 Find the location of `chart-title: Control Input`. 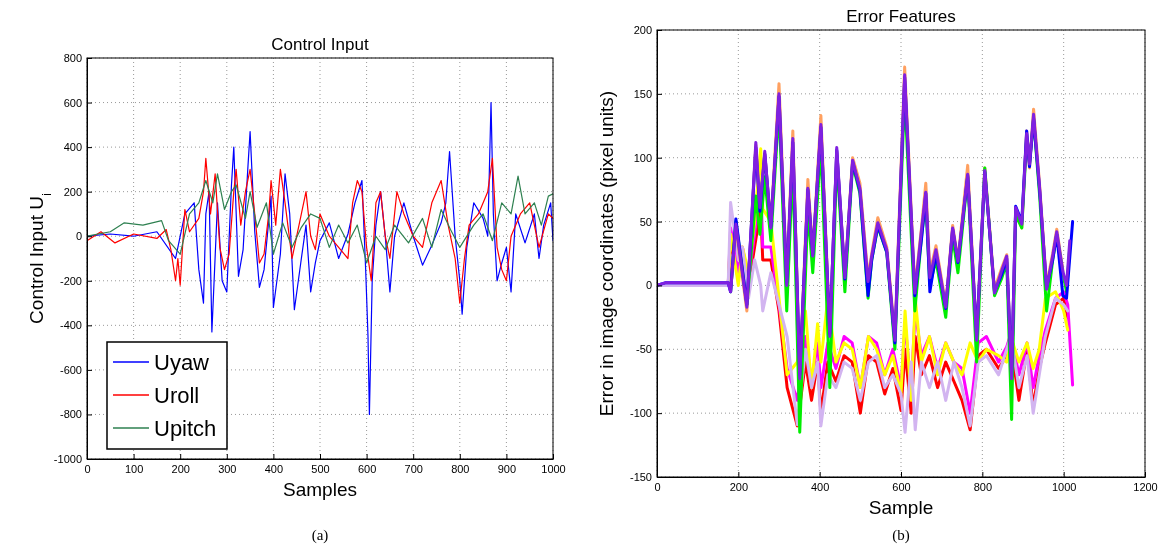

chart-title: Control Input is located at coordinates (320, 44).